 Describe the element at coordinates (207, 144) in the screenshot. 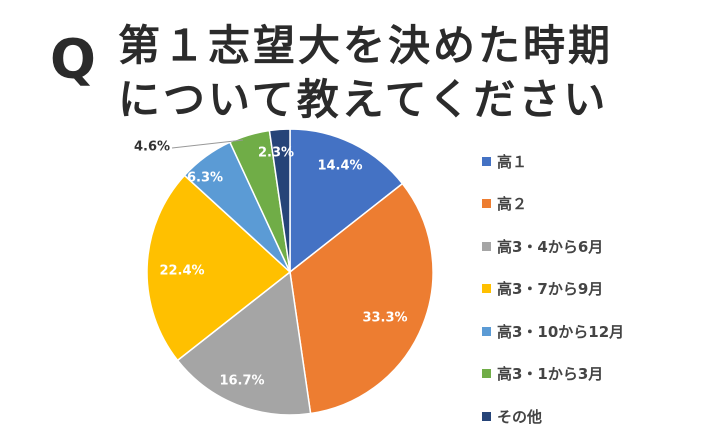

I see `leader-line` at that location.